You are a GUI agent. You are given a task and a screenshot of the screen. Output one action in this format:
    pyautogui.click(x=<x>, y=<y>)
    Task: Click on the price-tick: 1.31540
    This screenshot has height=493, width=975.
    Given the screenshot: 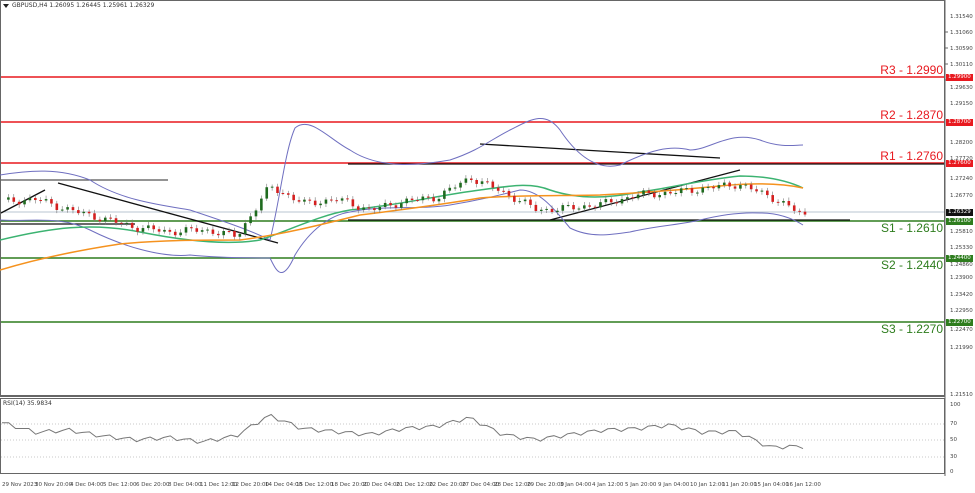 What is the action you would take?
    pyautogui.click(x=961, y=17)
    